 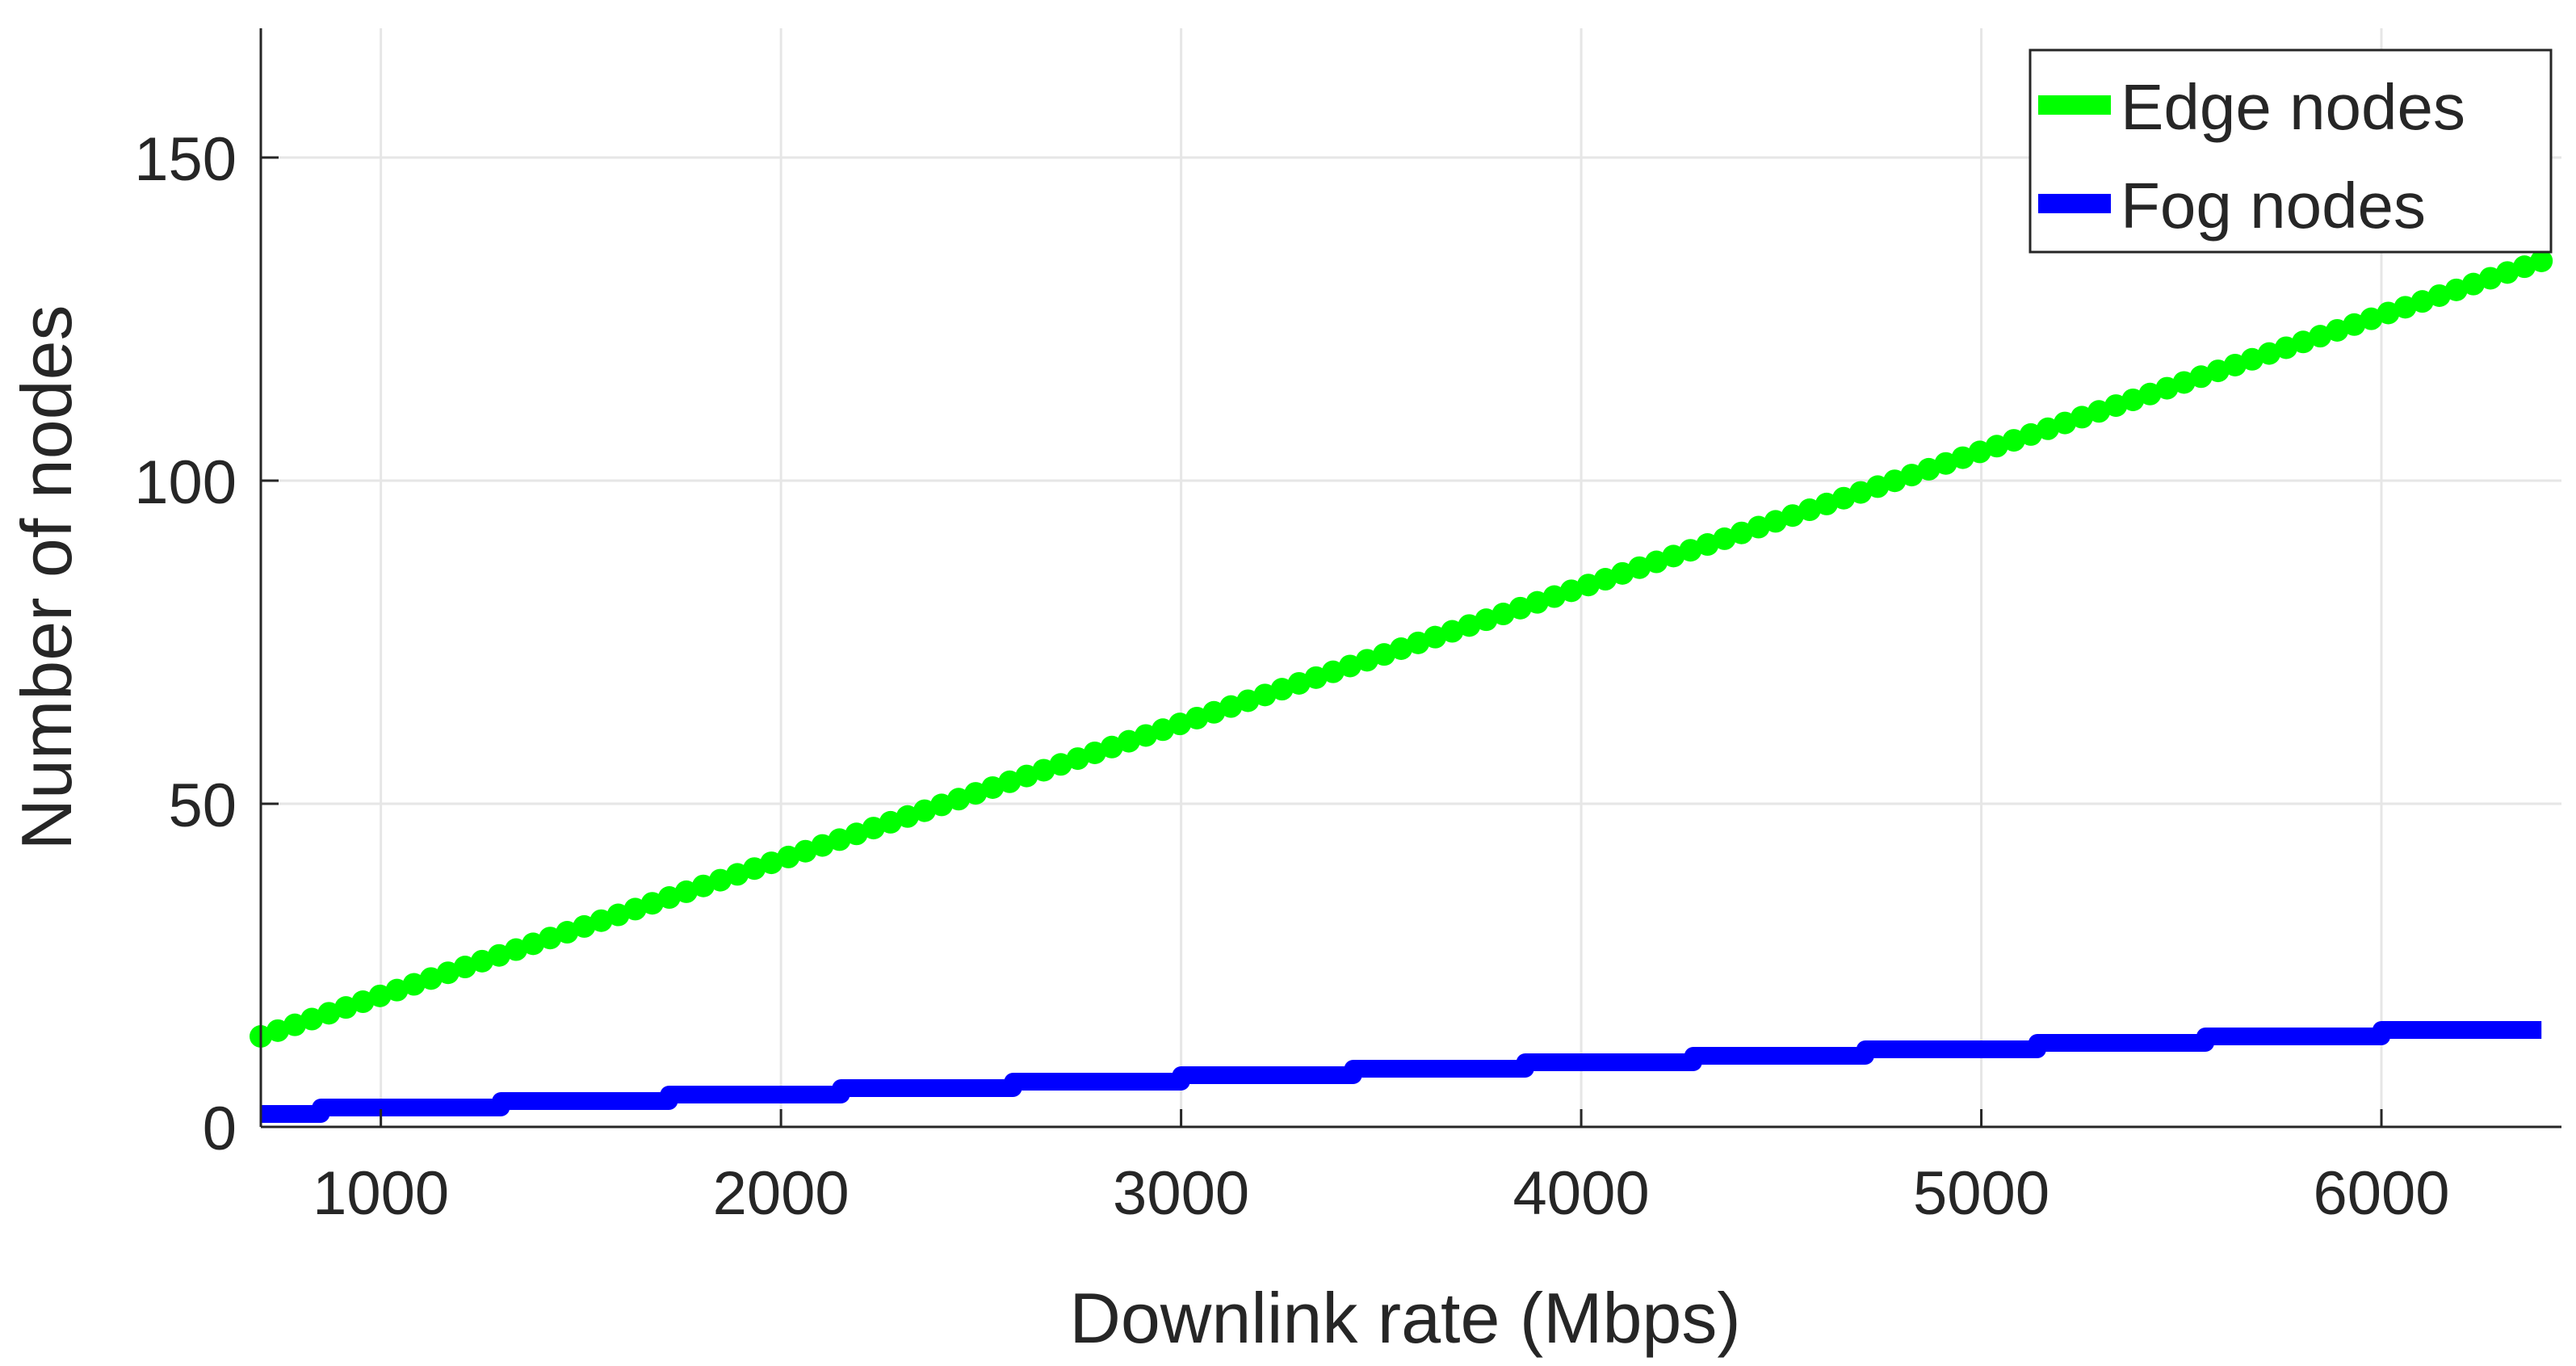 I want to click on x-tick-label: 4000, so click(x=1581, y=1193).